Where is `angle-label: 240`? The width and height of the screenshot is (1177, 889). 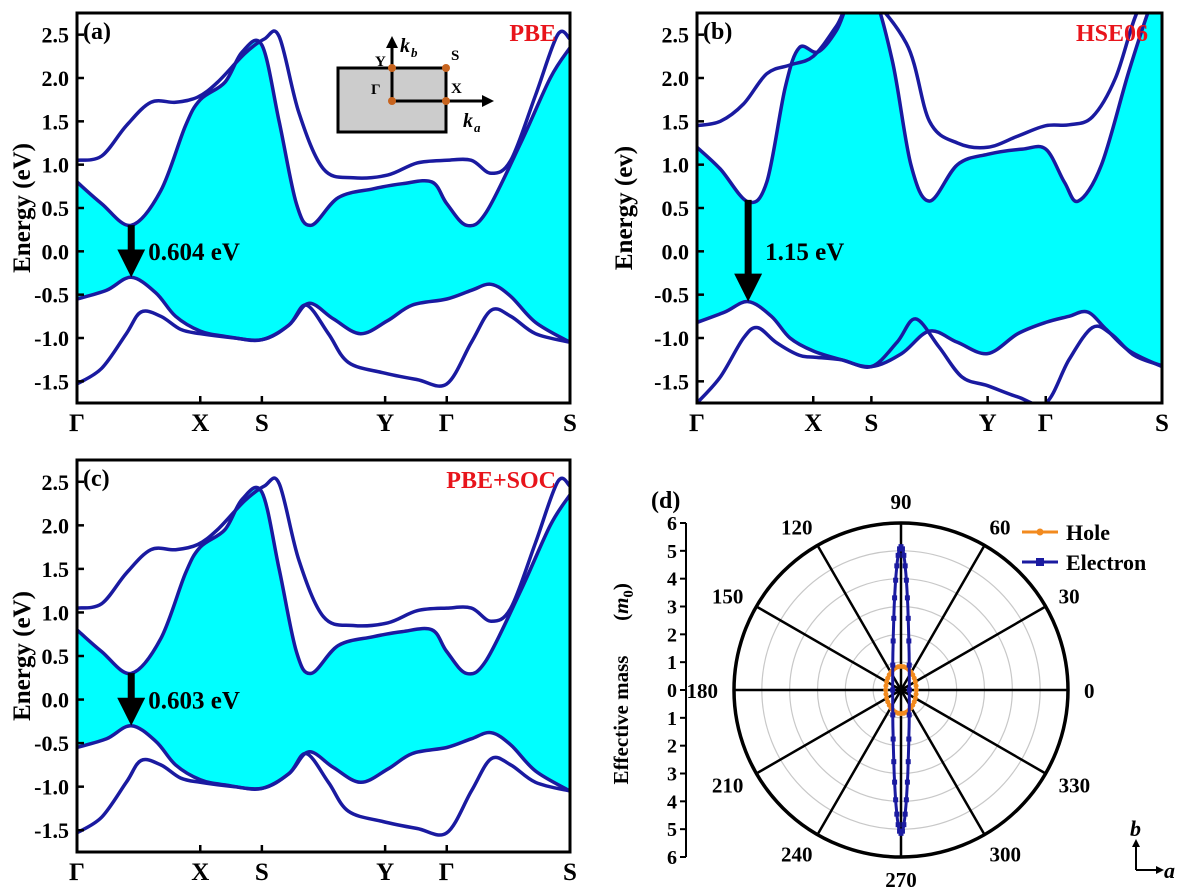
angle-label: 240 is located at coordinates (797, 855).